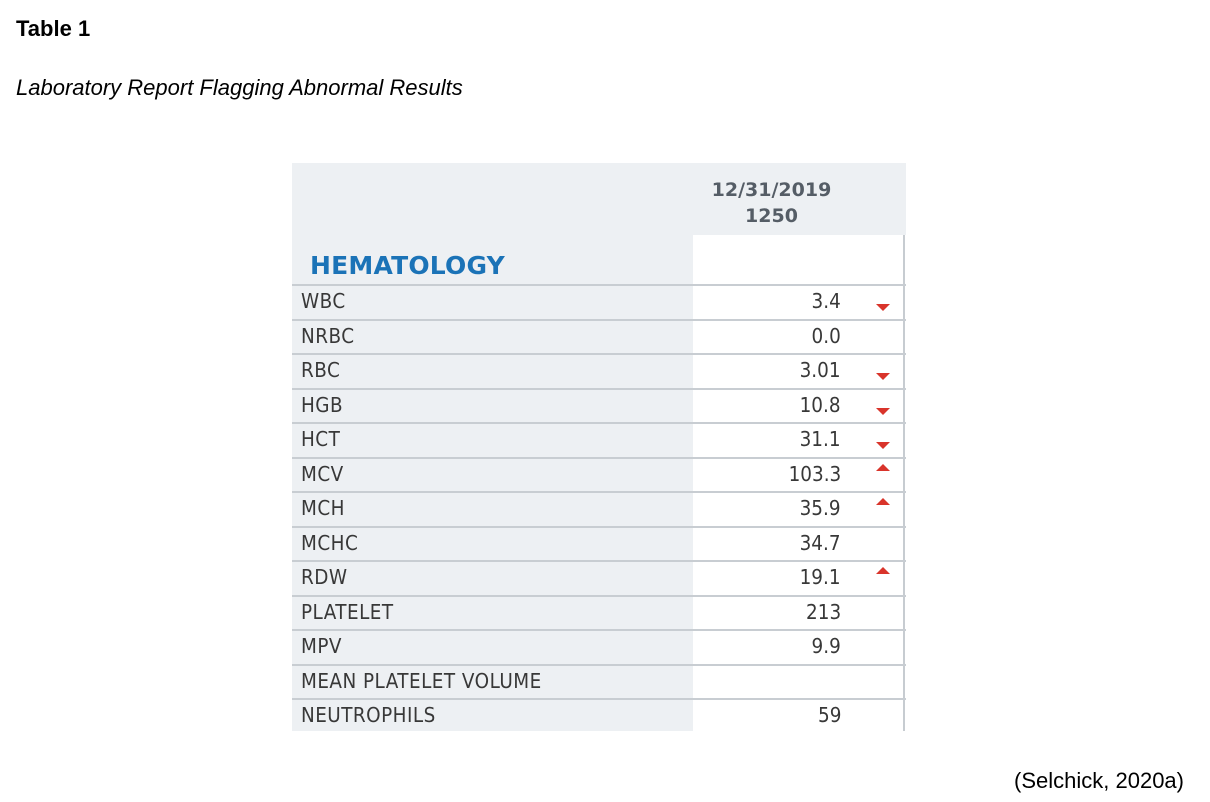  Describe the element at coordinates (599, 301) in the screenshot. I see `table-row: WBC 3.4` at that location.